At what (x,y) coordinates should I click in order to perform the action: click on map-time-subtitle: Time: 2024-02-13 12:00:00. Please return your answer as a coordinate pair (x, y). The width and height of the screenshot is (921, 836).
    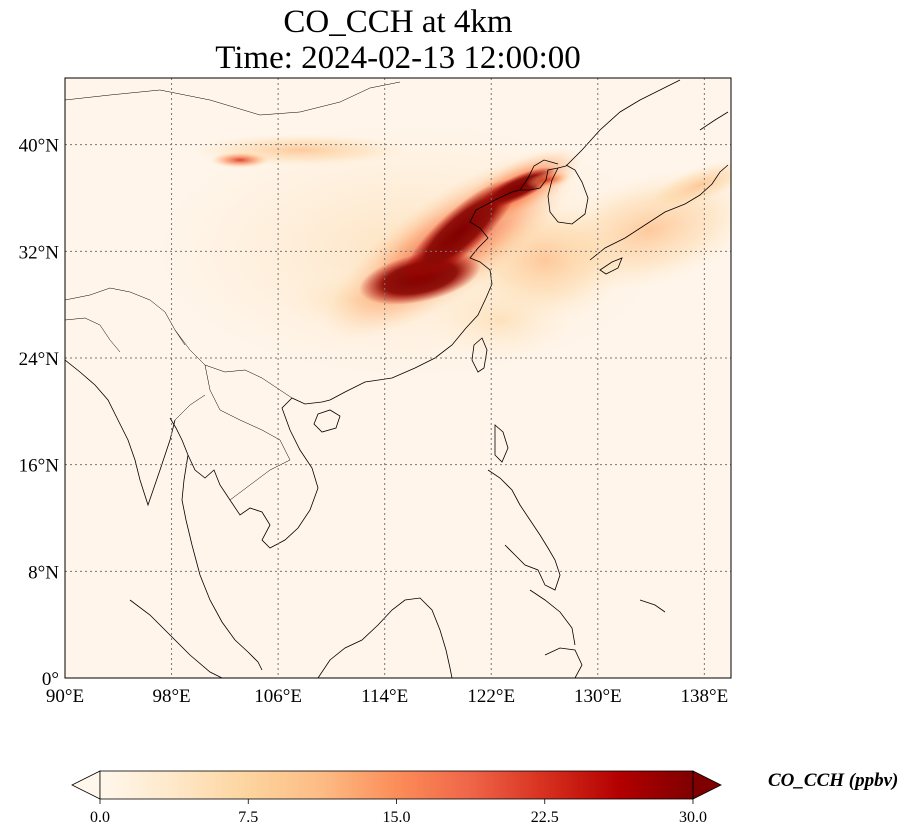
    Looking at the image, I should click on (398, 58).